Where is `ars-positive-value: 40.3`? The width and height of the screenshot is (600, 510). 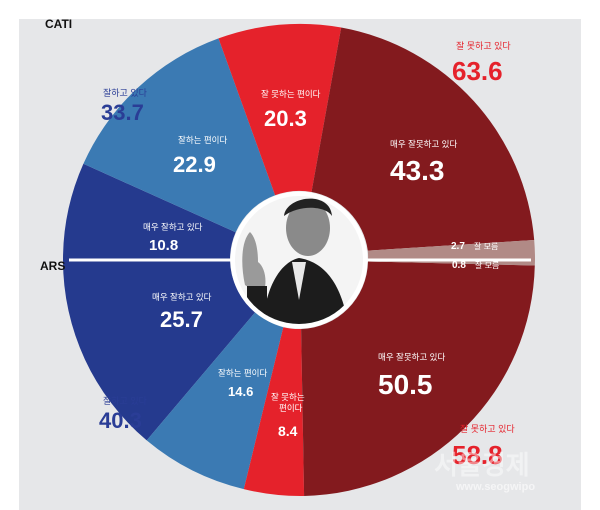
ars-positive-value: 40.3 is located at coordinates (120, 420).